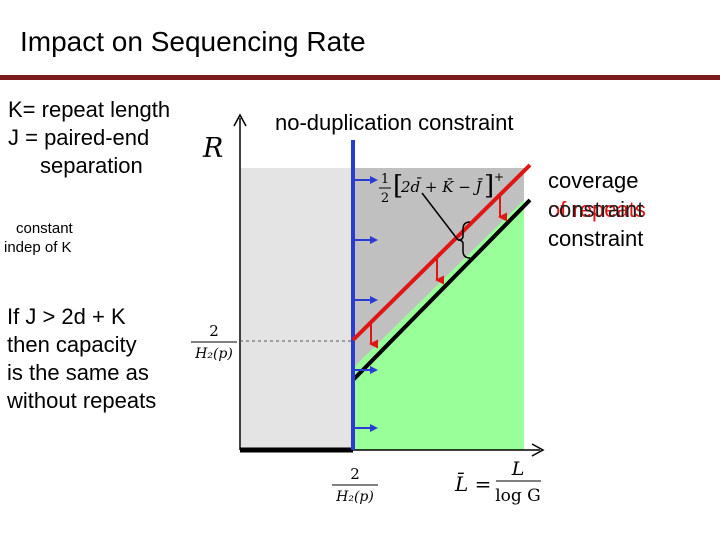 The width and height of the screenshot is (720, 540). What do you see at coordinates (360, 77) in the screenshot?
I see `title-rule` at bounding box center [360, 77].